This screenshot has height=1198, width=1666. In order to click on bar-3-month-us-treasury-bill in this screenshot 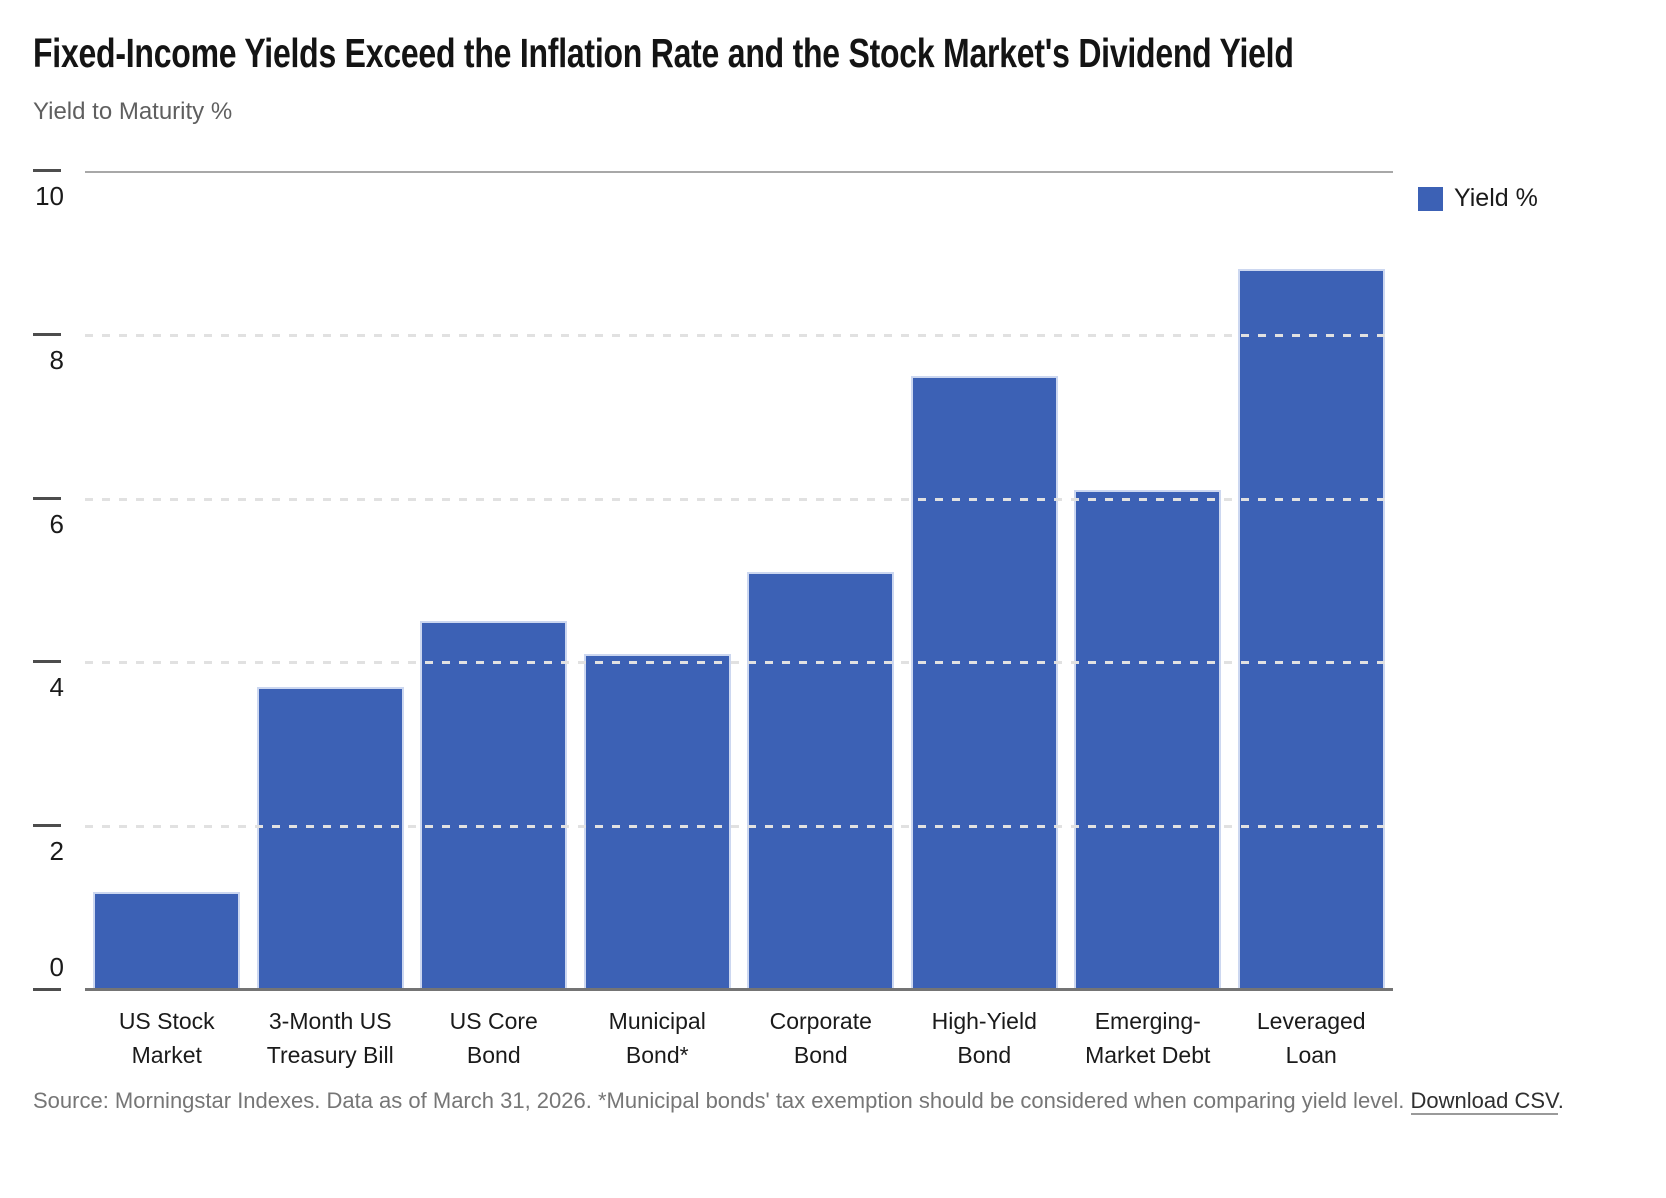, I will do `click(330, 838)`.